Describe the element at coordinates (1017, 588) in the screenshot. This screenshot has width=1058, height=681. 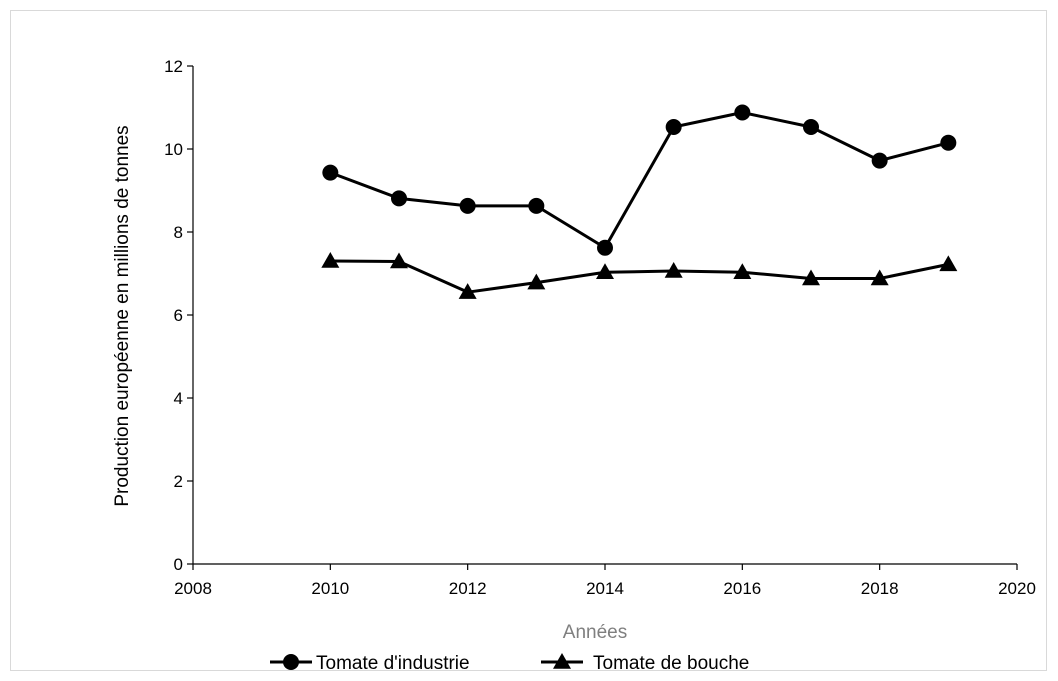
I see `x-tick-label: 2020` at that location.